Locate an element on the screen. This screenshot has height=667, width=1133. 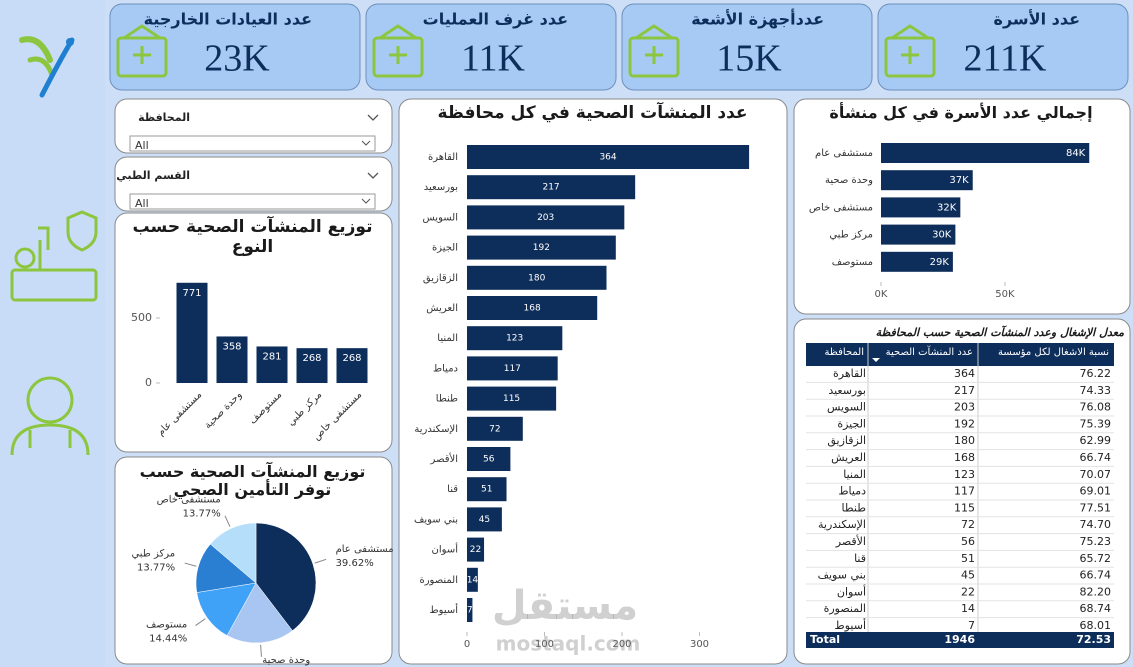
pie-category-label: مستشفى عام is located at coordinates (365, 549).